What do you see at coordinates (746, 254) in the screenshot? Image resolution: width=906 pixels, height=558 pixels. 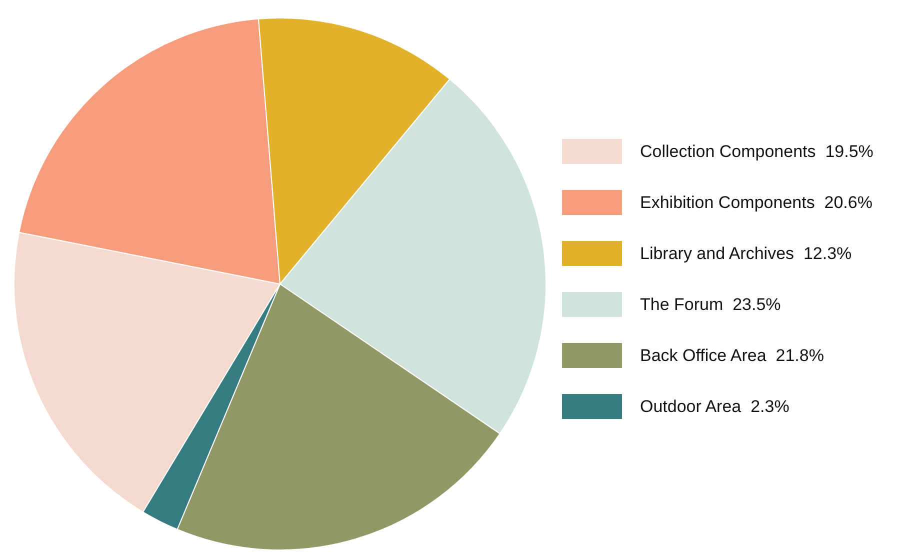 I see `legend-label: Library and Archives 12.3%` at bounding box center [746, 254].